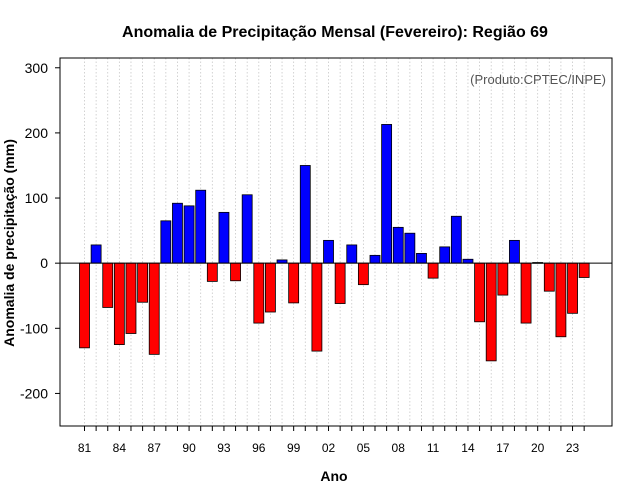  Describe the element at coordinates (538, 79) in the screenshot. I see `product-credit: (Produto:CPTEC/INPE)` at that location.